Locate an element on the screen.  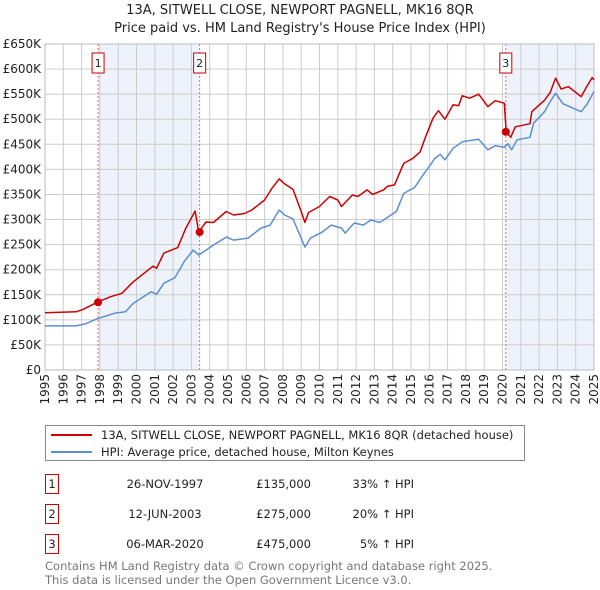
x-tick-label: 1999 is located at coordinates (118, 389).